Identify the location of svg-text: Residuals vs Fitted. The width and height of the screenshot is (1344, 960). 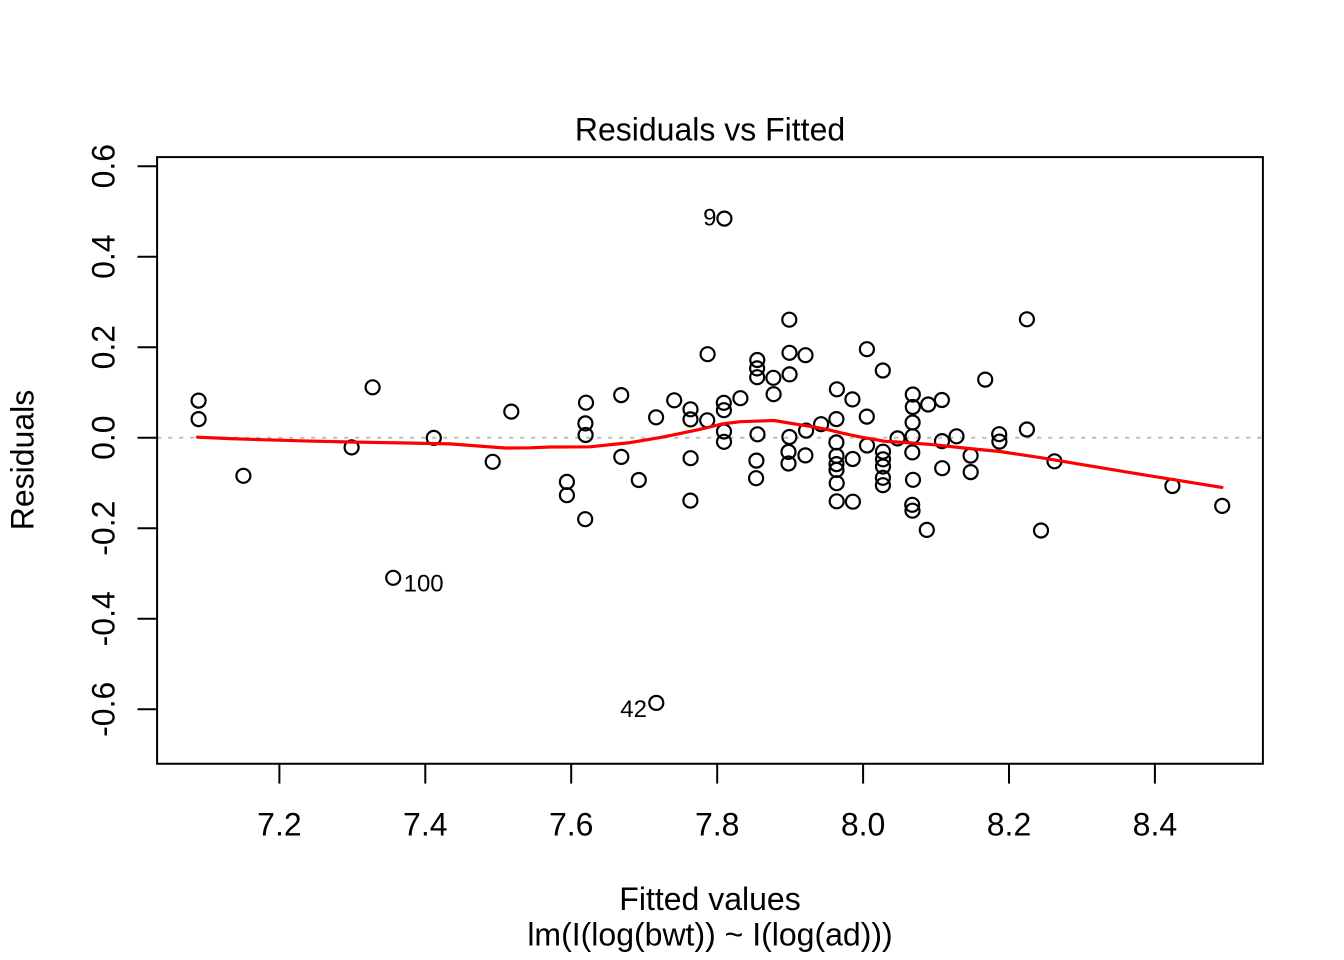
(710, 130).